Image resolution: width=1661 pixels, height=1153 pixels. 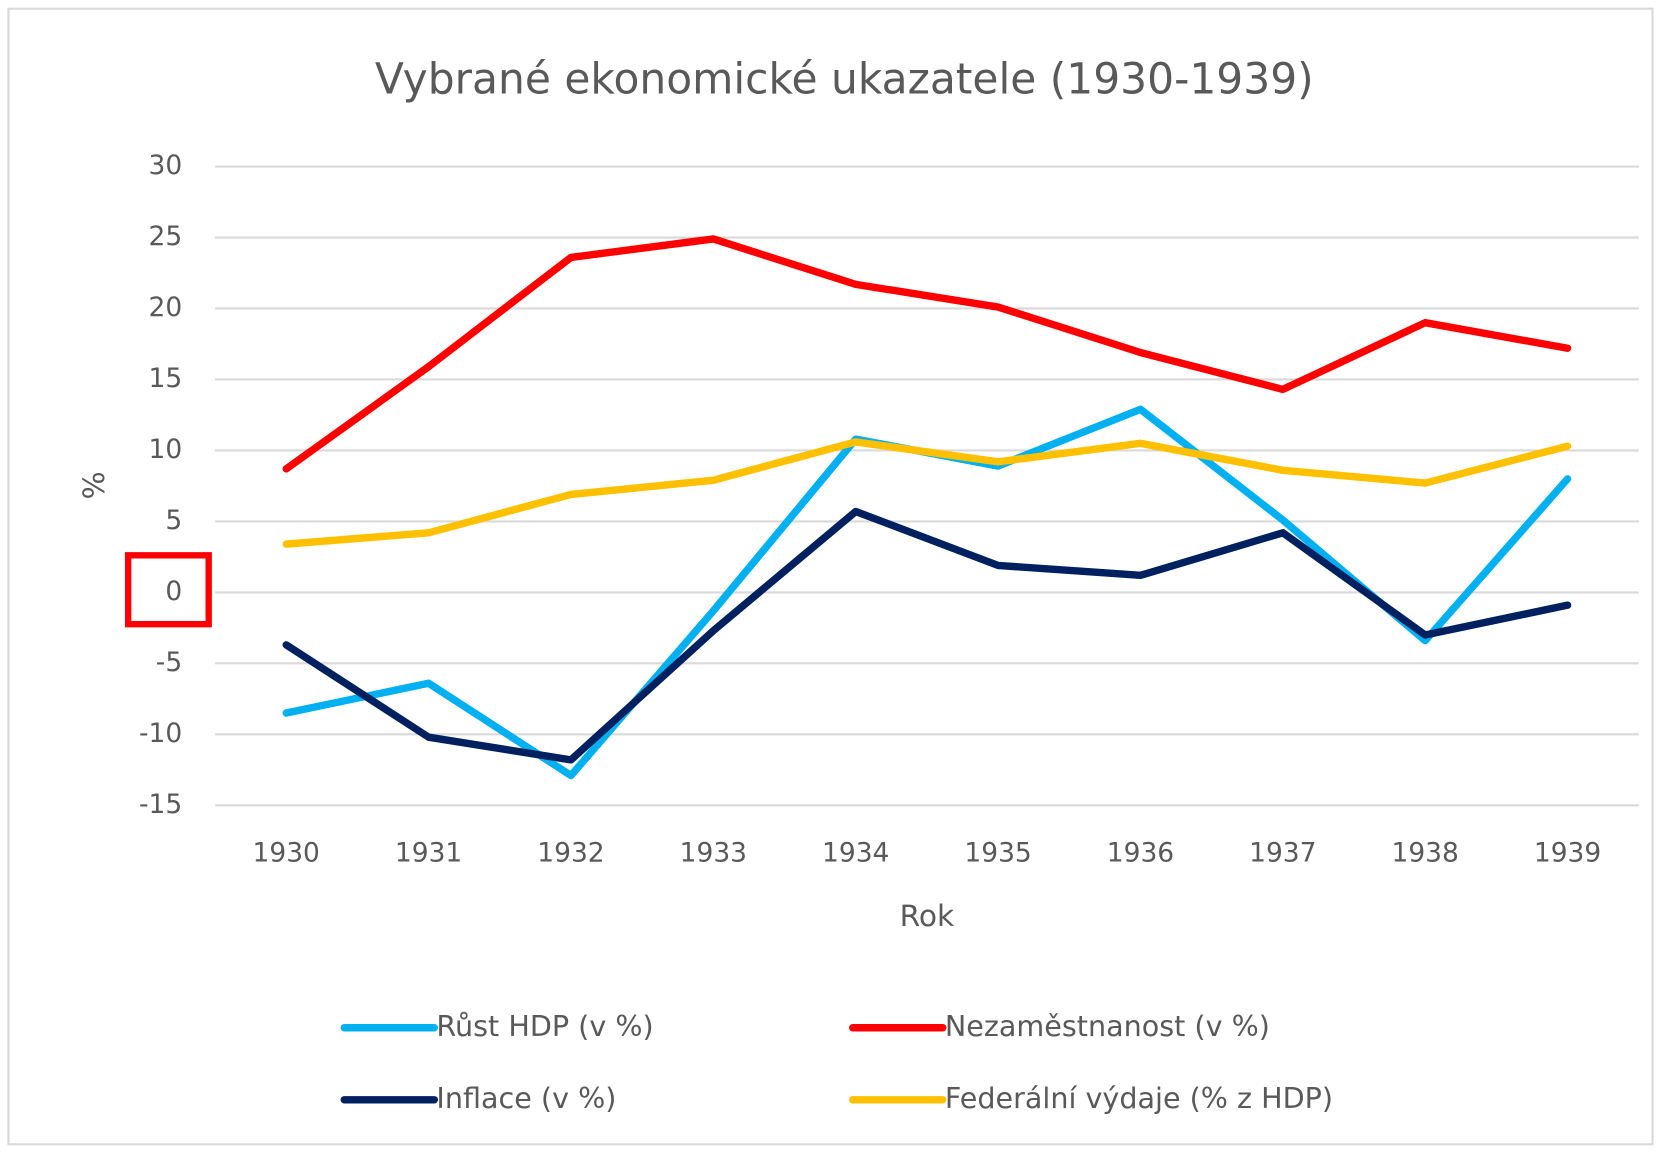 I want to click on x-tick-label: 1936, so click(x=1140, y=853).